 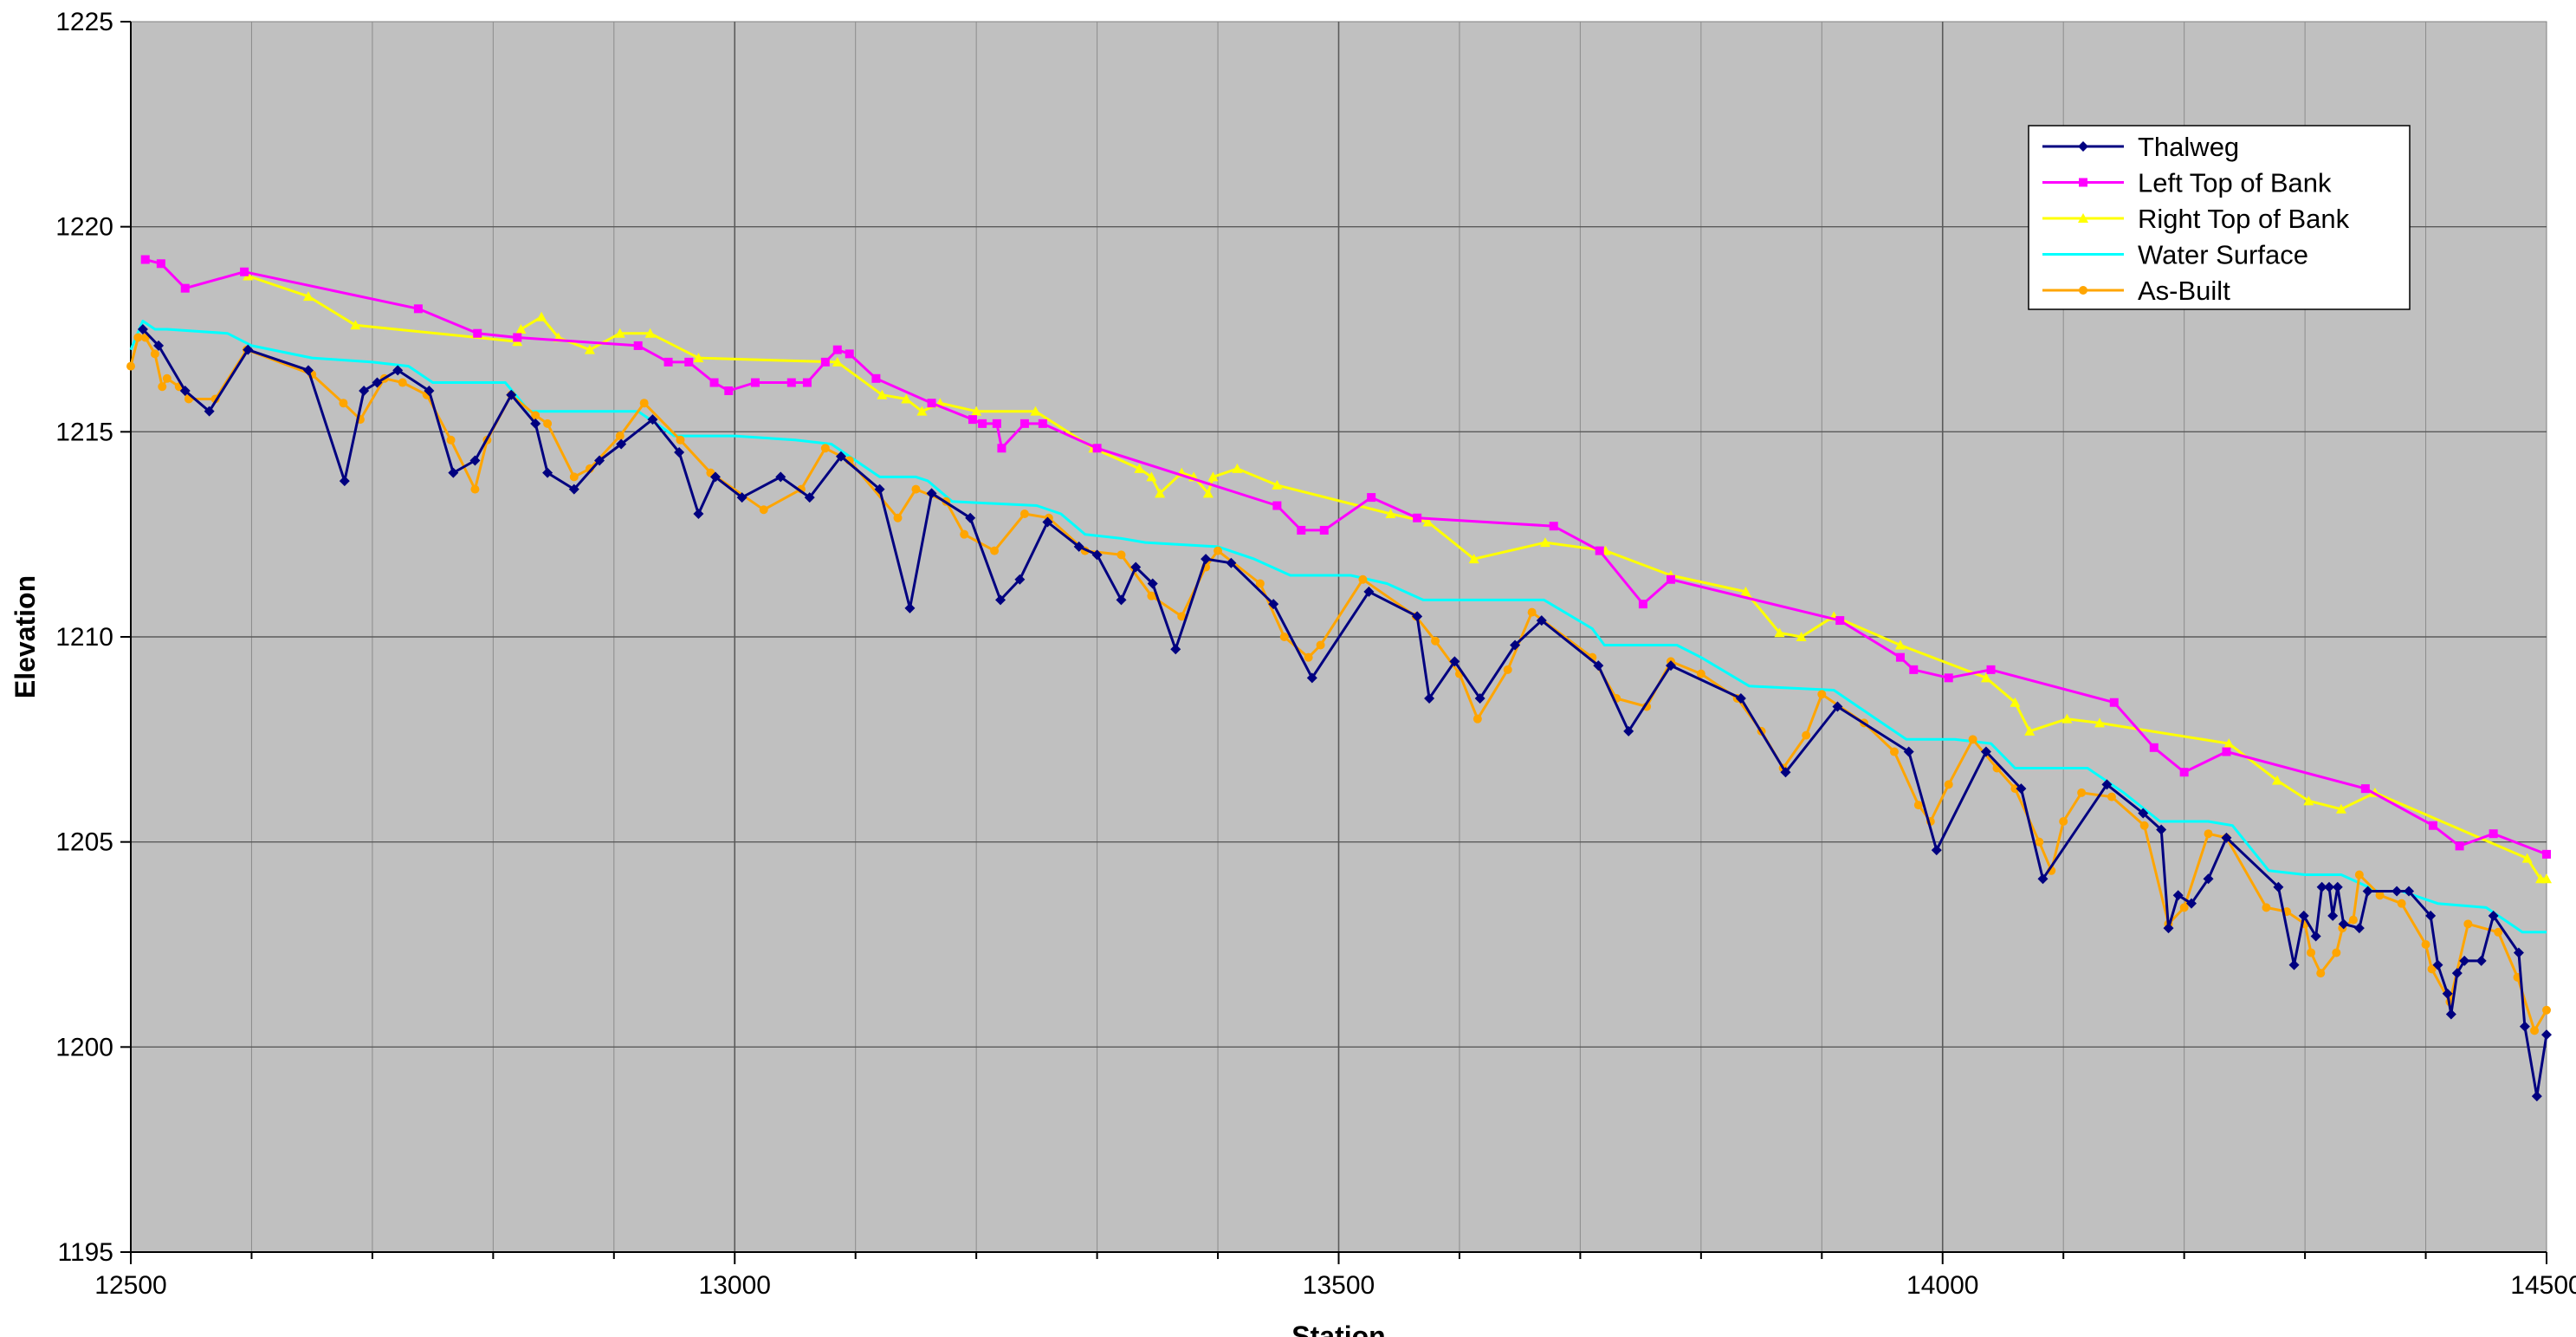 What do you see at coordinates (2184, 291) in the screenshot?
I see `legend-label: As-Built` at bounding box center [2184, 291].